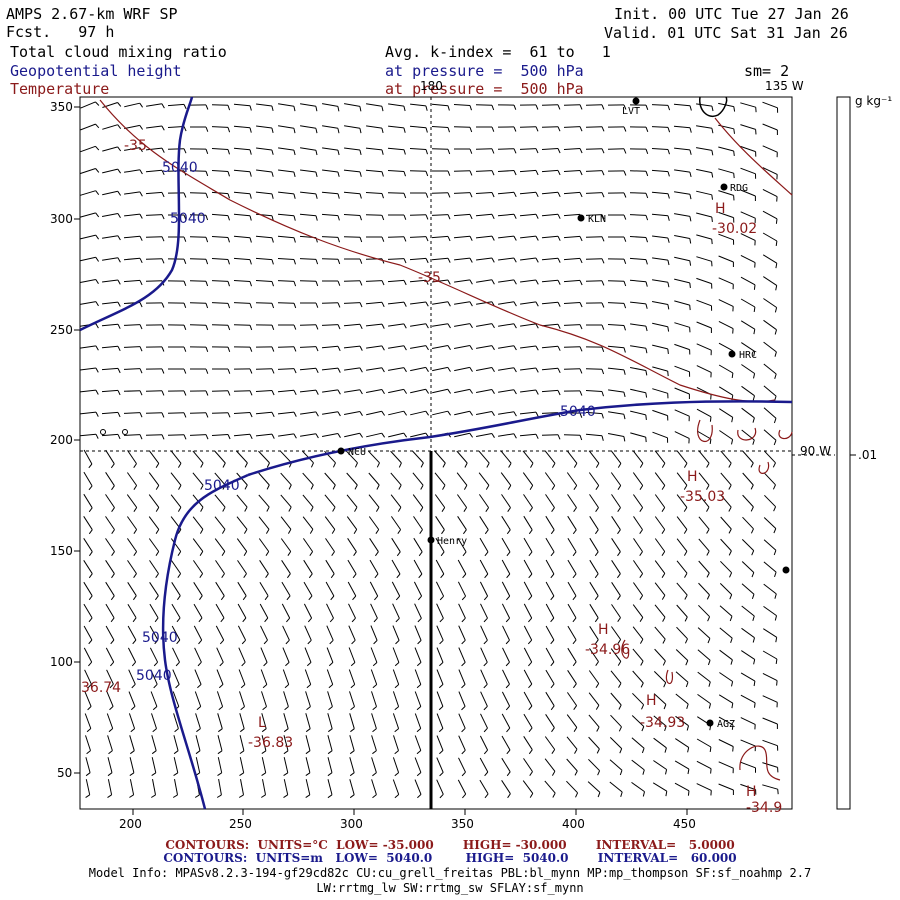  What do you see at coordinates (597, 219) in the screenshot?
I see `station-kln: KLN` at bounding box center [597, 219].